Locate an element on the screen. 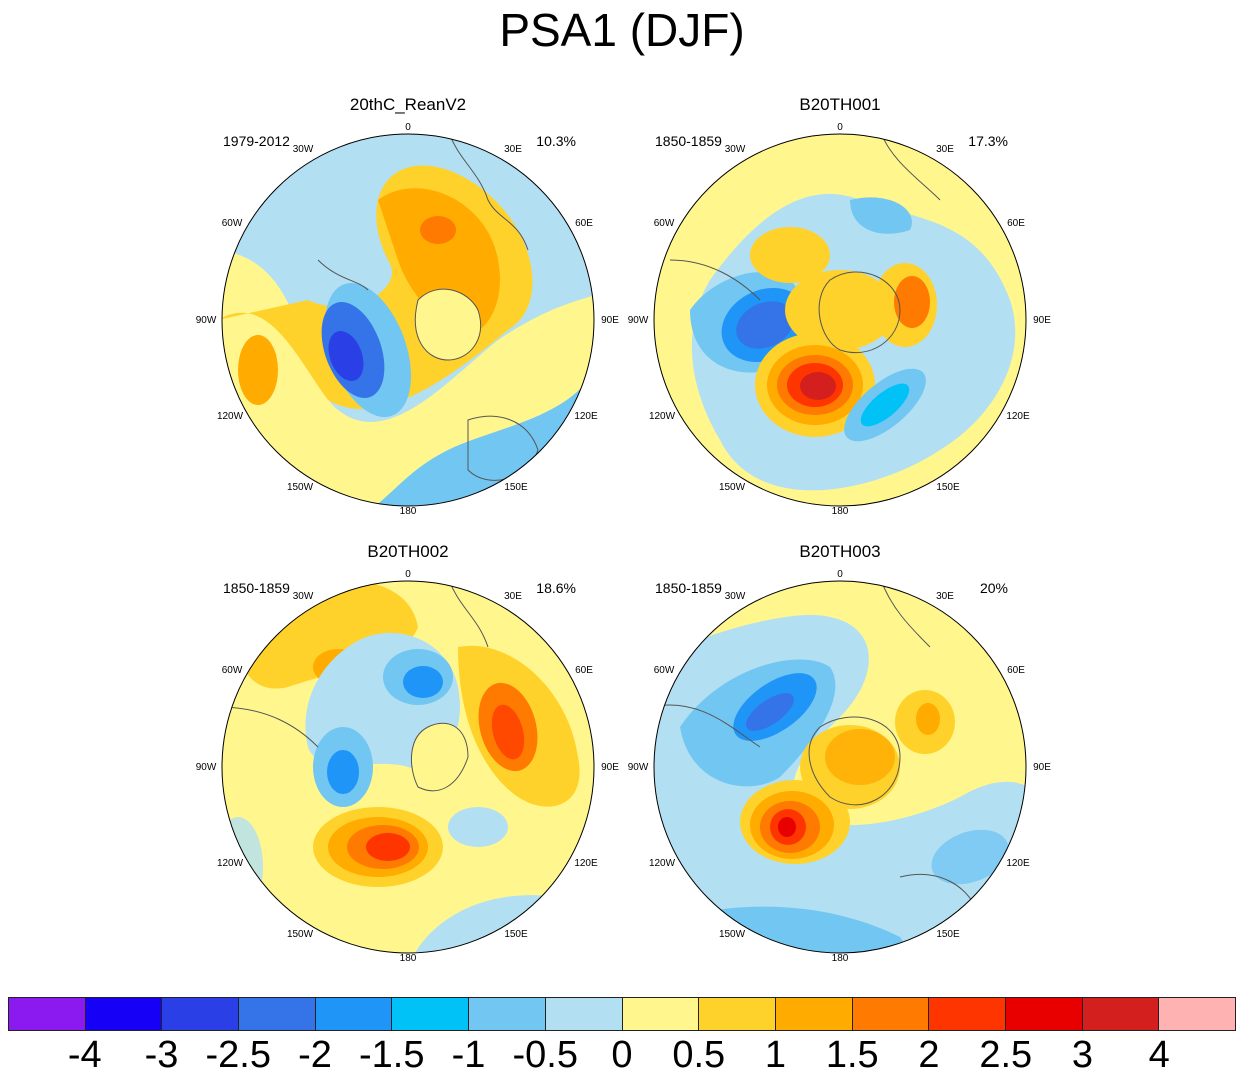 The width and height of the screenshot is (1244, 1078). colorbar is located at coordinates (622, 1014).